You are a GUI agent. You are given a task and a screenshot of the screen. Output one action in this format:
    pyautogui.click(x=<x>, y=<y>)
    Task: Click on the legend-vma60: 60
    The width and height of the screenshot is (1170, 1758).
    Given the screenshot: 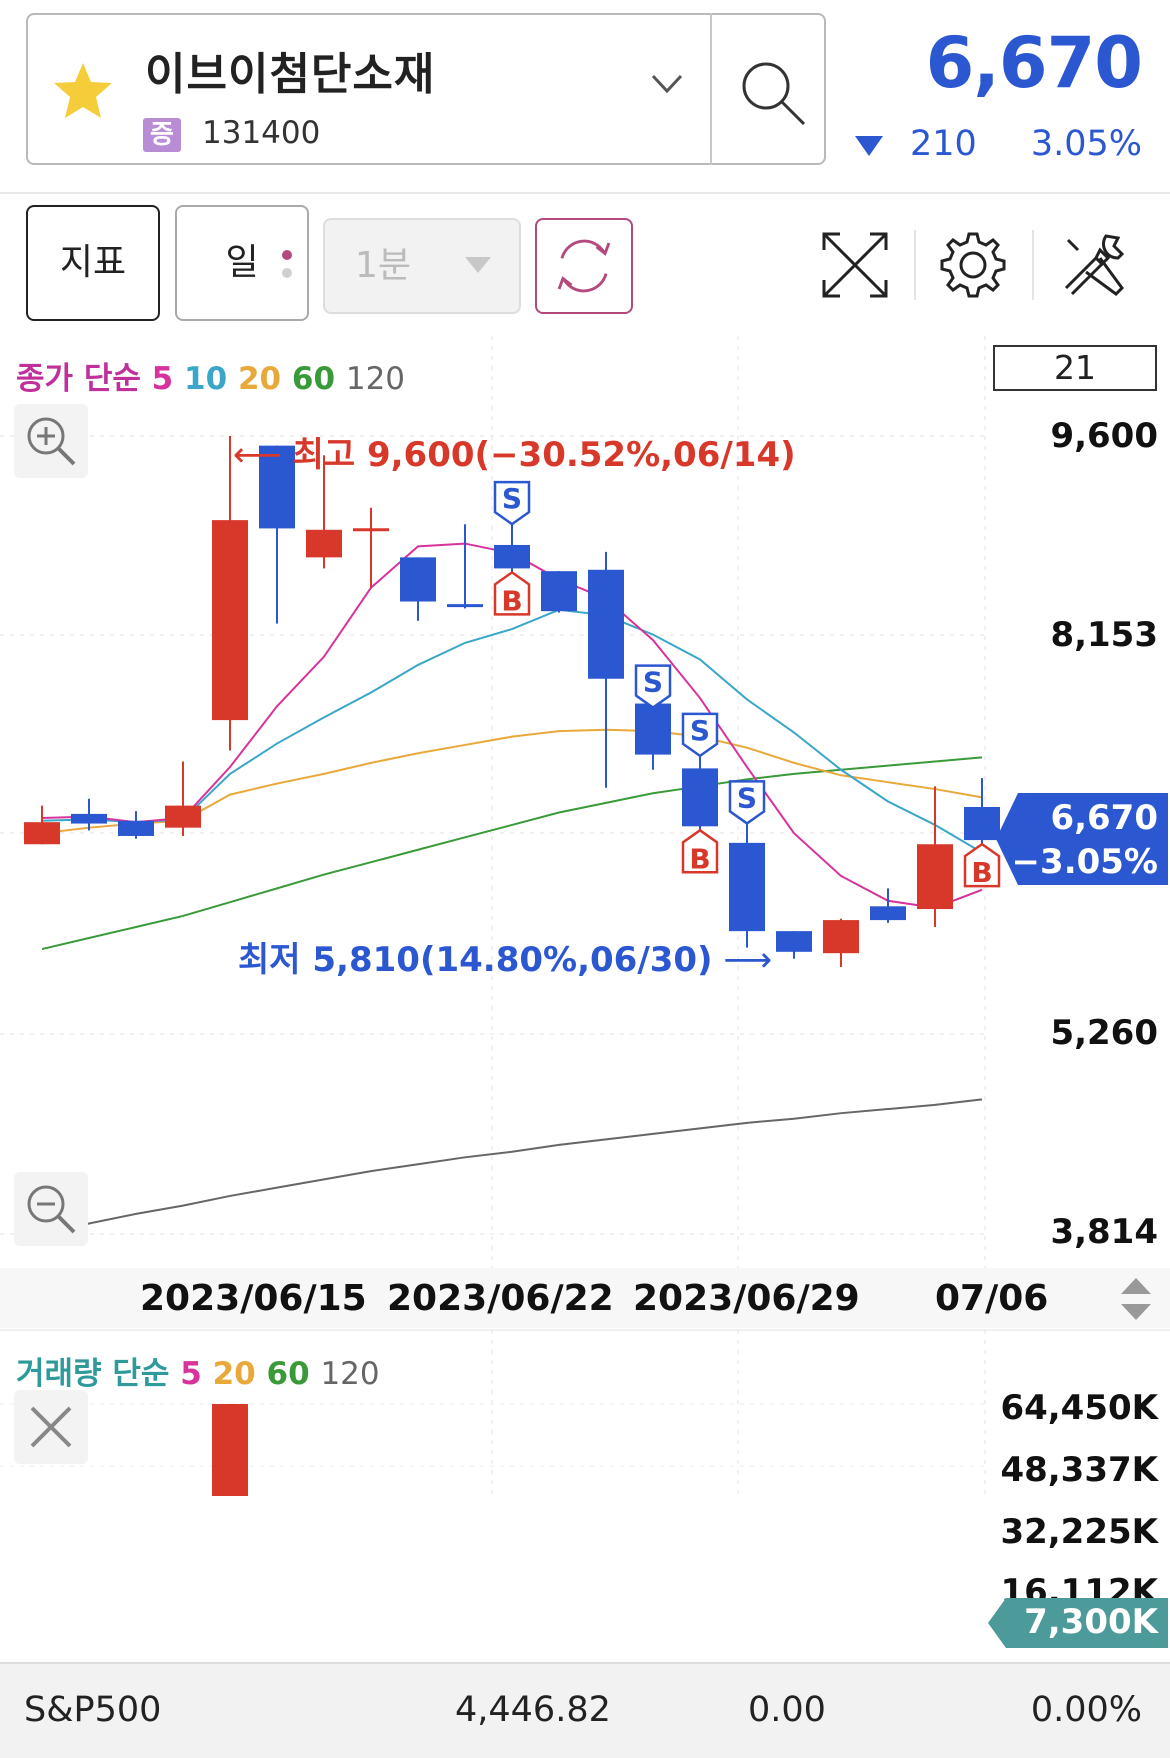 What is the action you would take?
    pyautogui.click(x=288, y=1374)
    